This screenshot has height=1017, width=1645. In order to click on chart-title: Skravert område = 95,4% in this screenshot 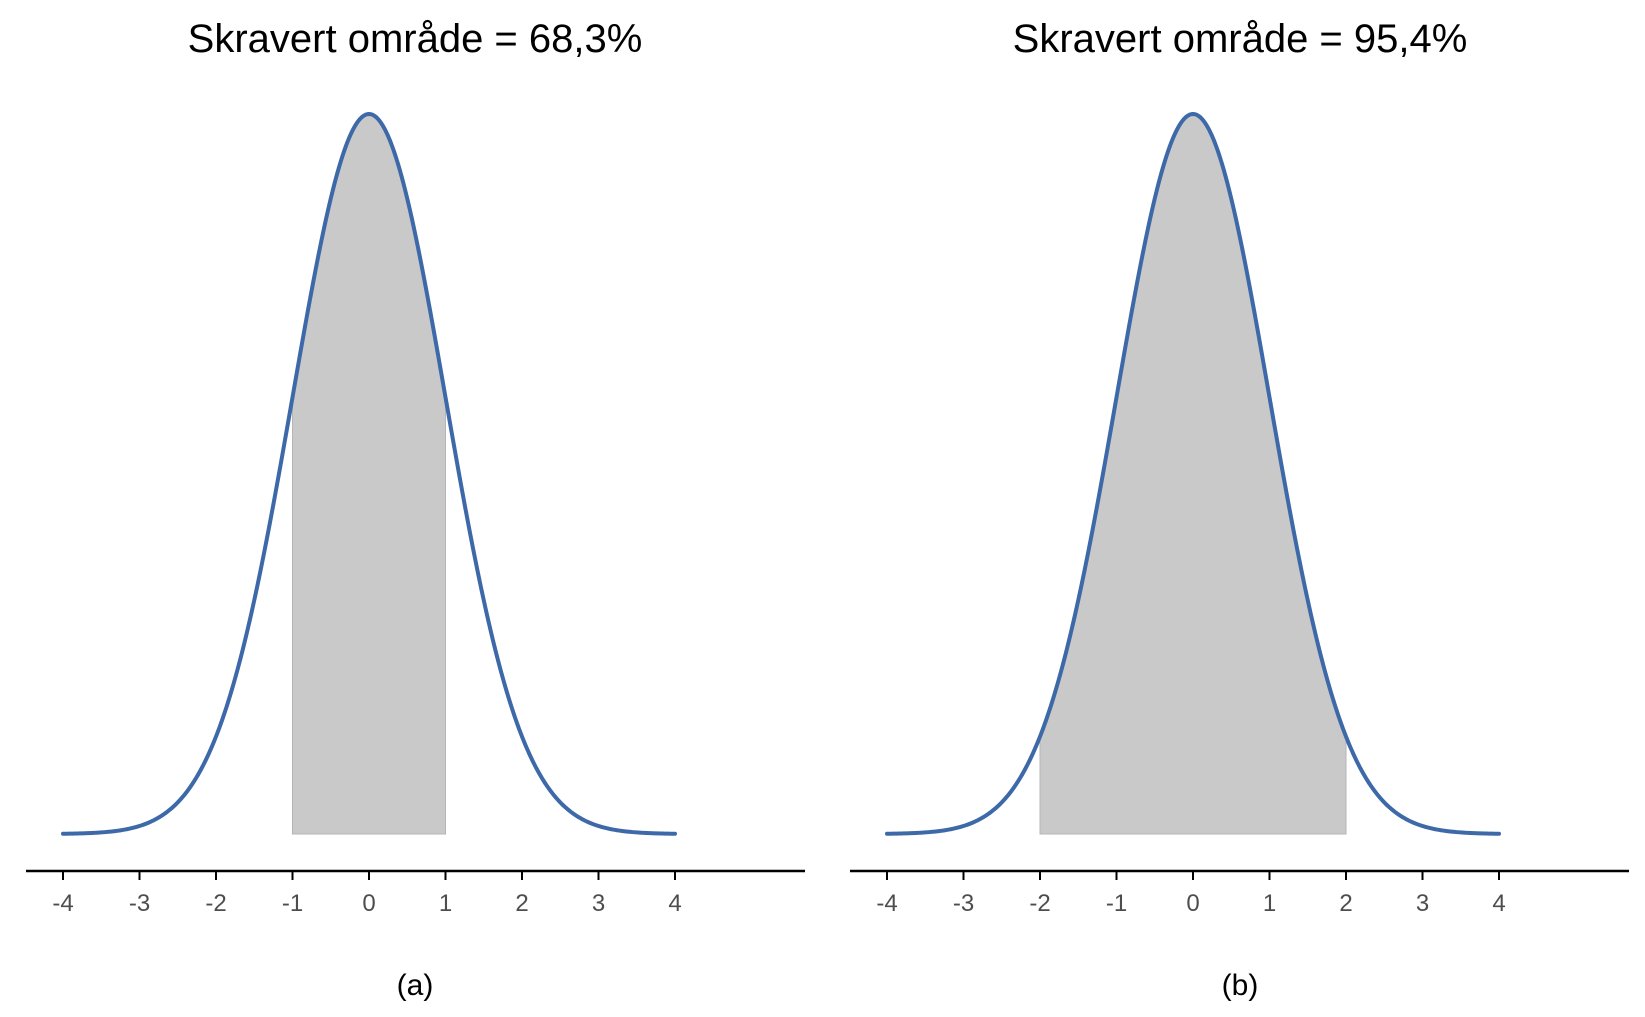, I will do `click(1240, 39)`.